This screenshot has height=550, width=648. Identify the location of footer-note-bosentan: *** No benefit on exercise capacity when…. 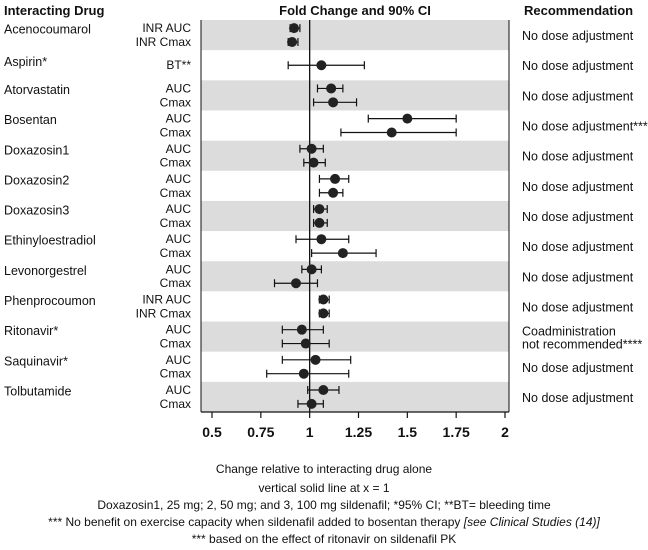
(324, 522).